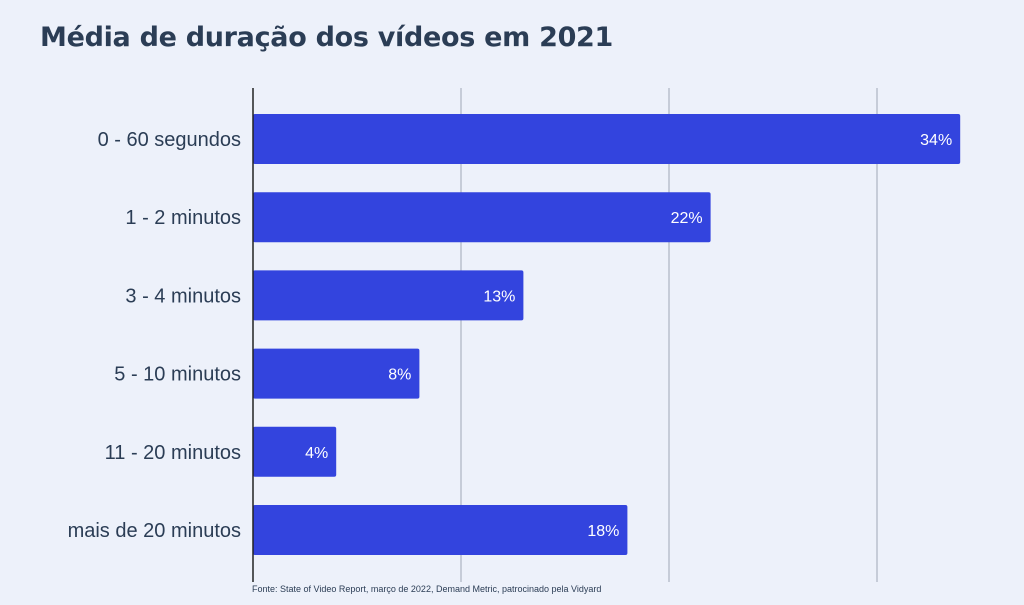 Image resolution: width=1024 pixels, height=605 pixels. I want to click on category-label: mais de 20 minutos, so click(154, 531).